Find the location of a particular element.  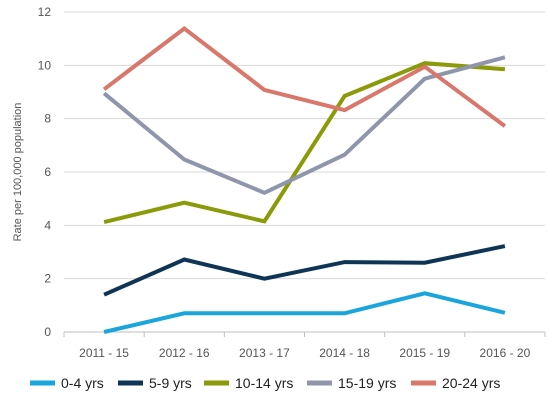

legend-label-3: 15-19 yrs is located at coordinates (367, 383).